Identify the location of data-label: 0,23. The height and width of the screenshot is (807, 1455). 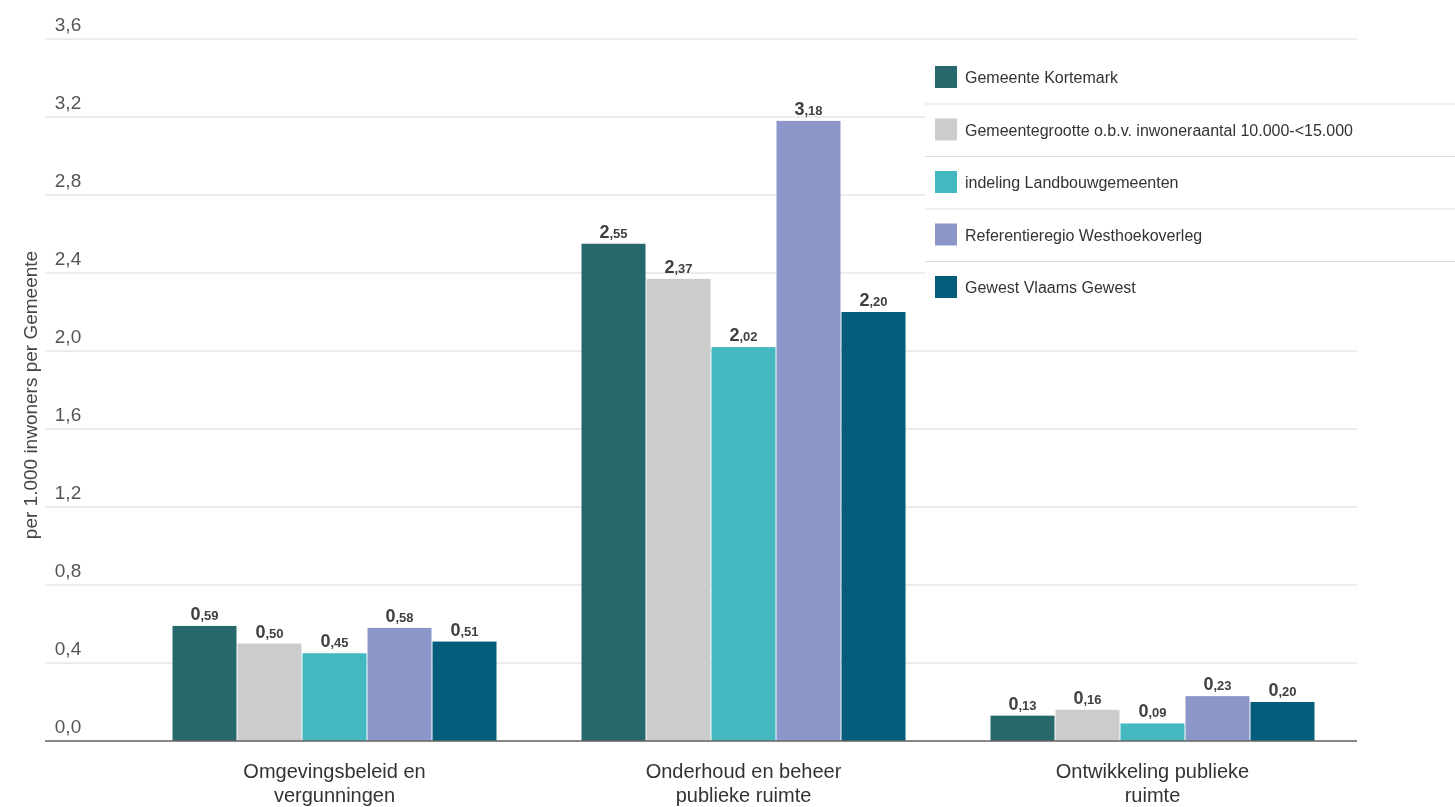
(1217, 684).